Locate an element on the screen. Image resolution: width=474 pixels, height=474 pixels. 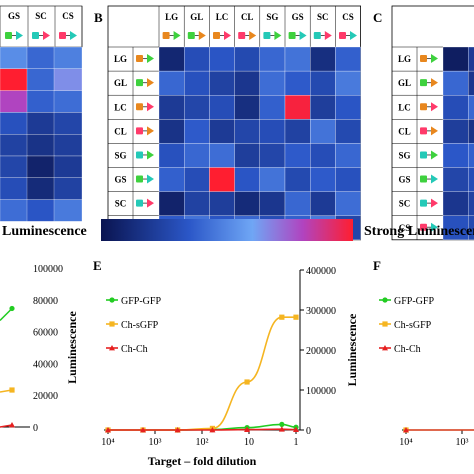
chart-e-y-tick-label: 400000 is located at coordinates (321, 271).